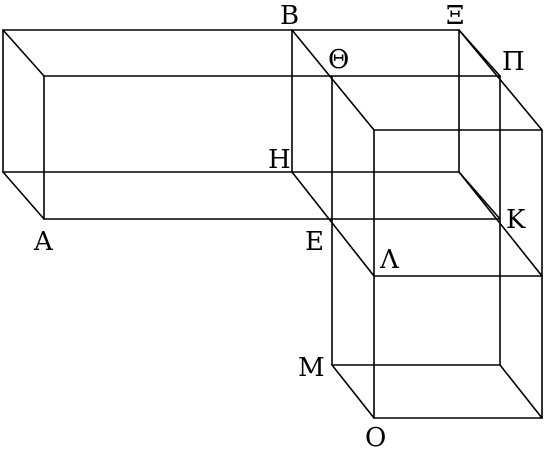 The width and height of the screenshot is (548, 452). Describe the element at coordinates (389, 260) in the screenshot. I see `label-Lambda: Λ` at that location.